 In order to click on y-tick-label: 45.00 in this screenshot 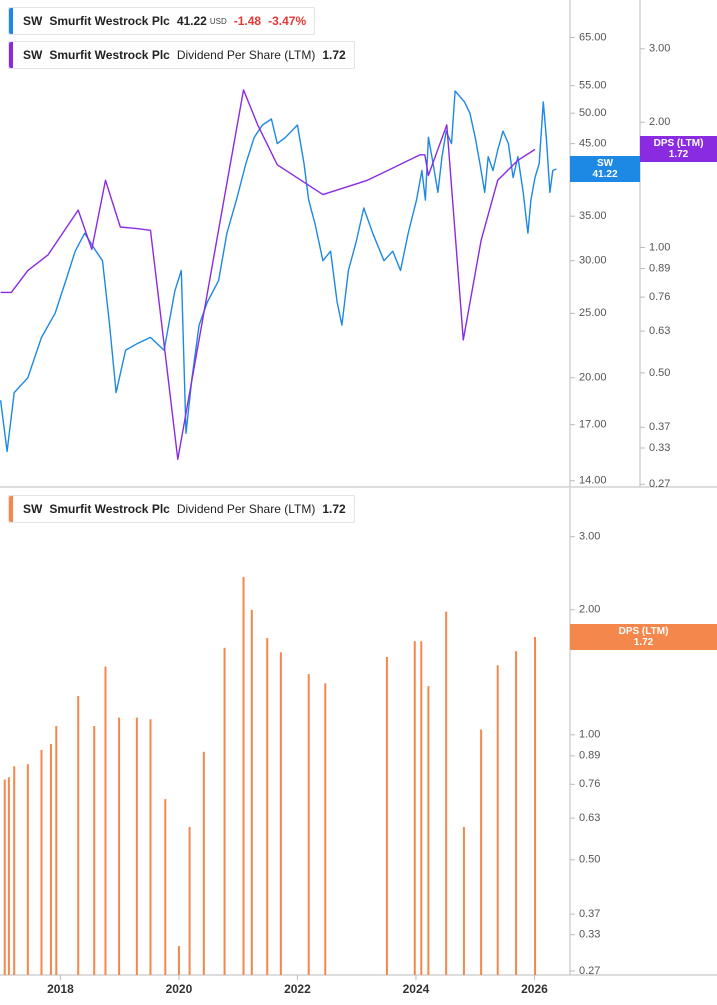, I will do `click(593, 144)`.